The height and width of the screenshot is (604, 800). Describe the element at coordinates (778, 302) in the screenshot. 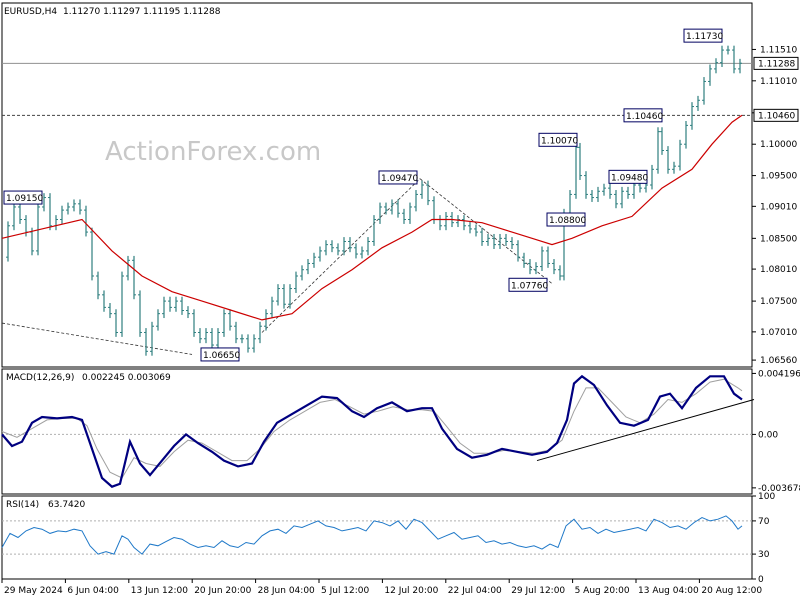

I see `price-y-label: 1.07500` at that location.